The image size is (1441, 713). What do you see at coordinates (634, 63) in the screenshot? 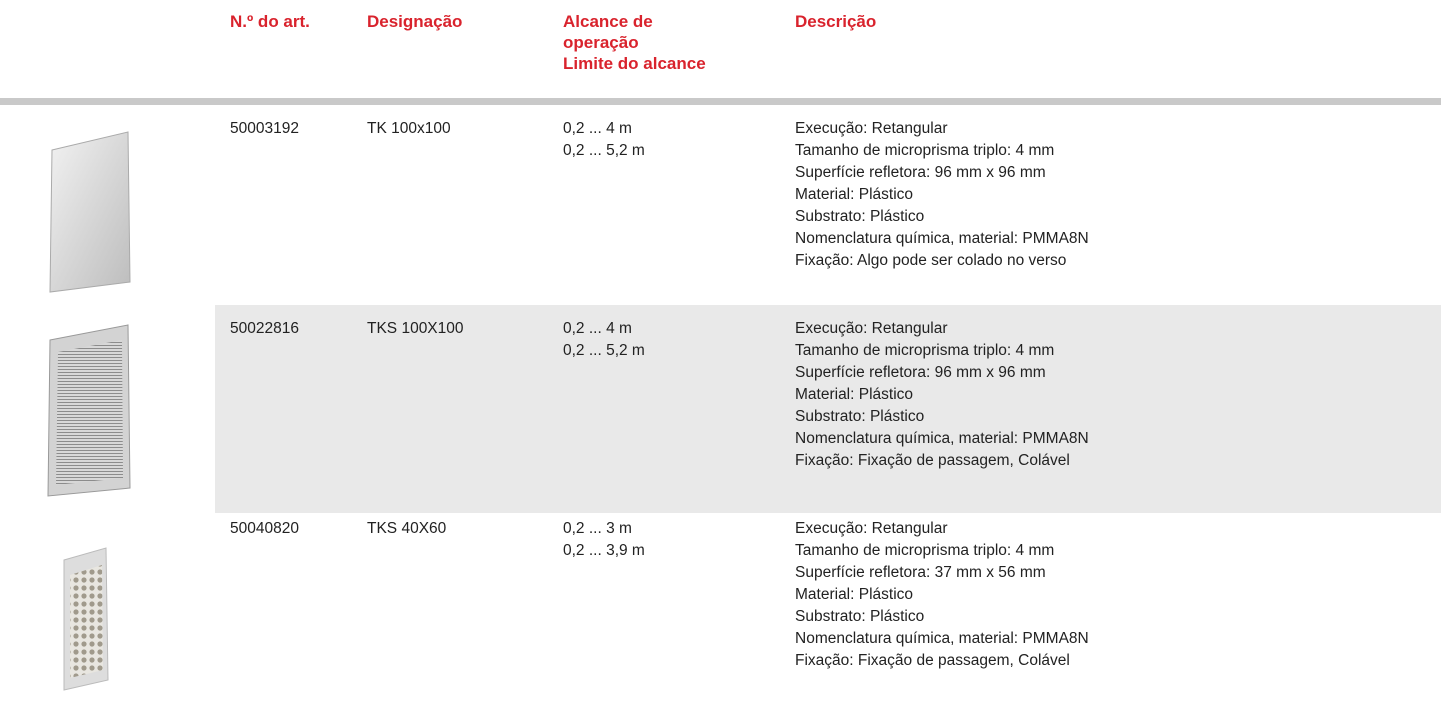
I see `column-header: Limite do alcance` at bounding box center [634, 63].